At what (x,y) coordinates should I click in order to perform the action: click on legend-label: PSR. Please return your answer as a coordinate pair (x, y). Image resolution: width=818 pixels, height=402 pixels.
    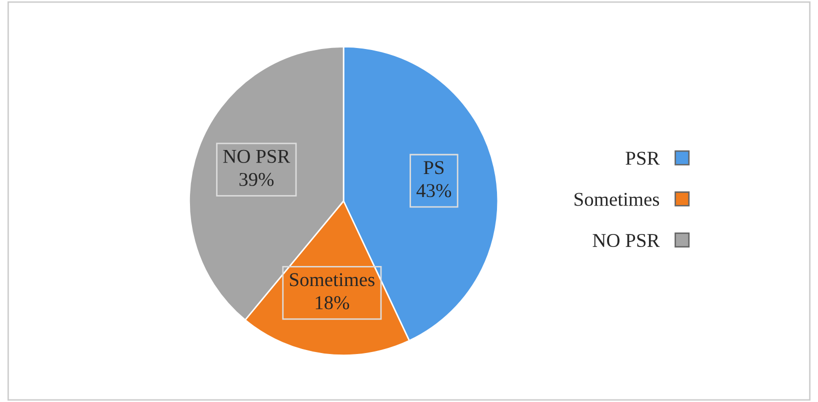
    Looking at the image, I should click on (643, 158).